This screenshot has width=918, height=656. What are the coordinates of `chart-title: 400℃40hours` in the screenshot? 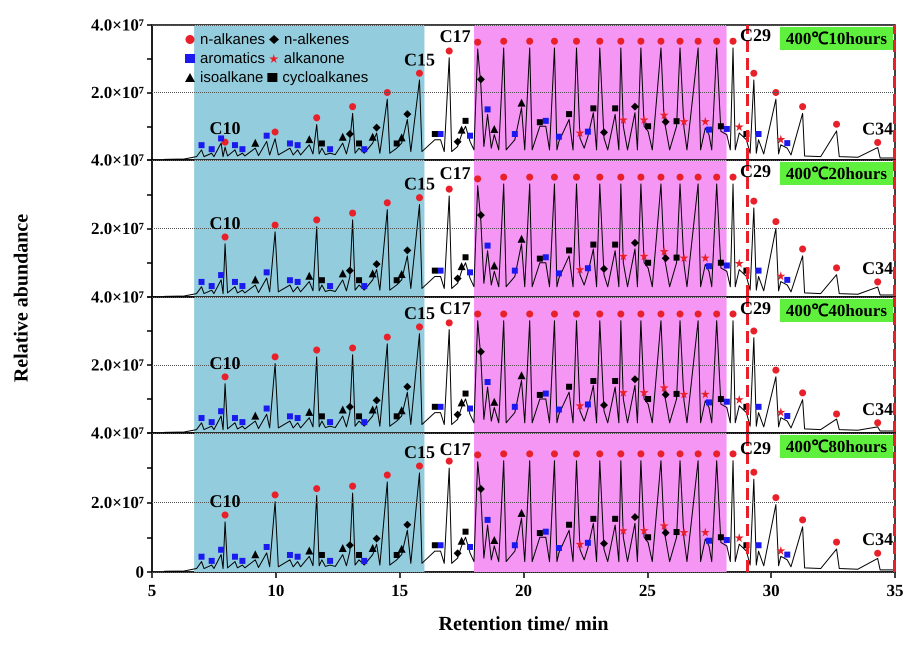 It's located at (837, 310).